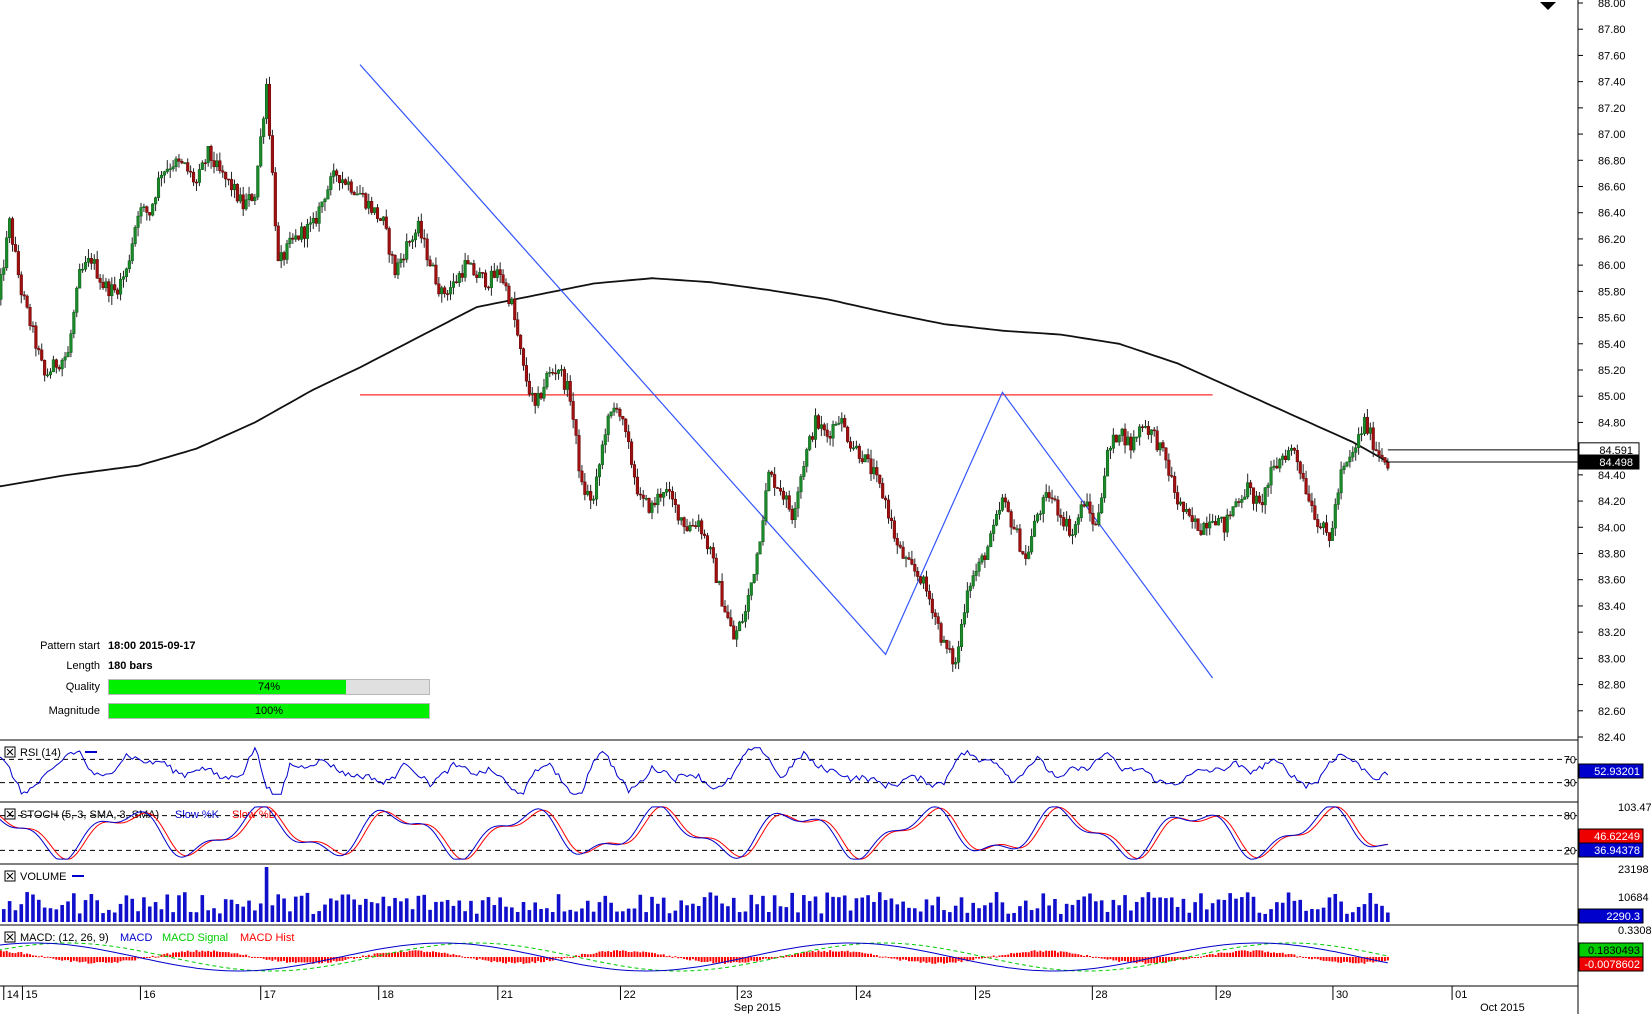  What do you see at coordinates (83, 666) in the screenshot?
I see `length-label: Length` at bounding box center [83, 666].